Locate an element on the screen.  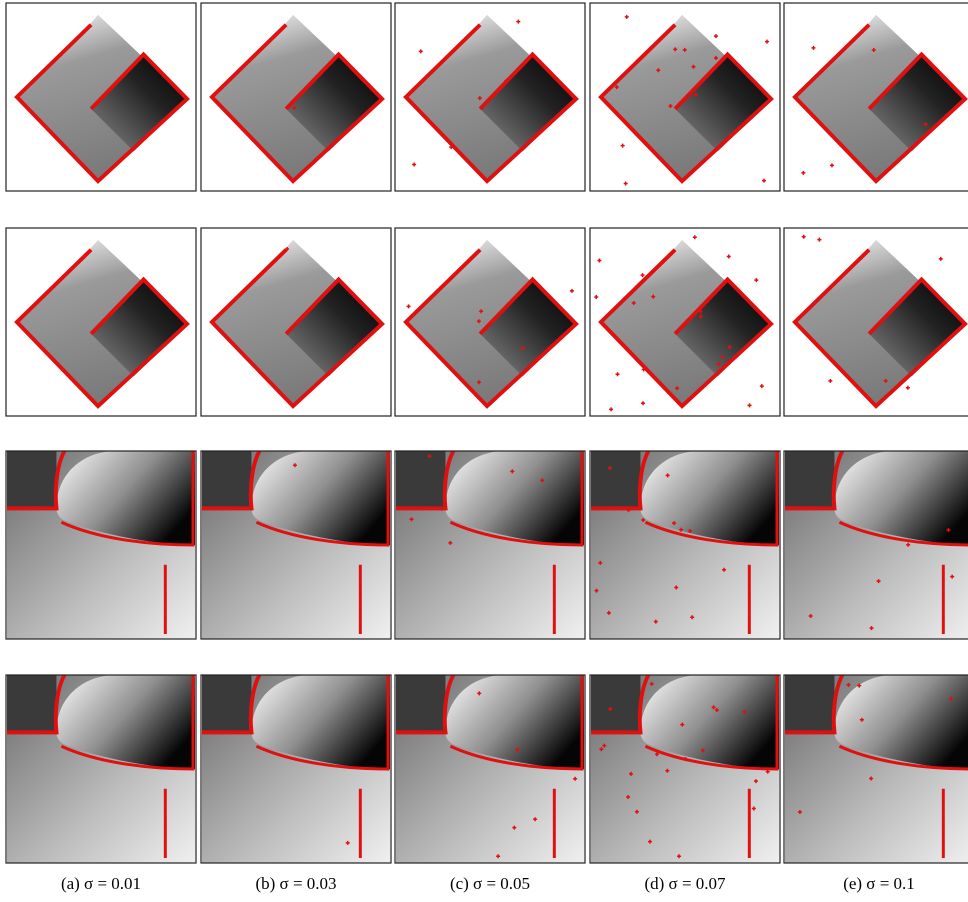
caption: (e) σ = 0.1 is located at coordinates (879, 883).